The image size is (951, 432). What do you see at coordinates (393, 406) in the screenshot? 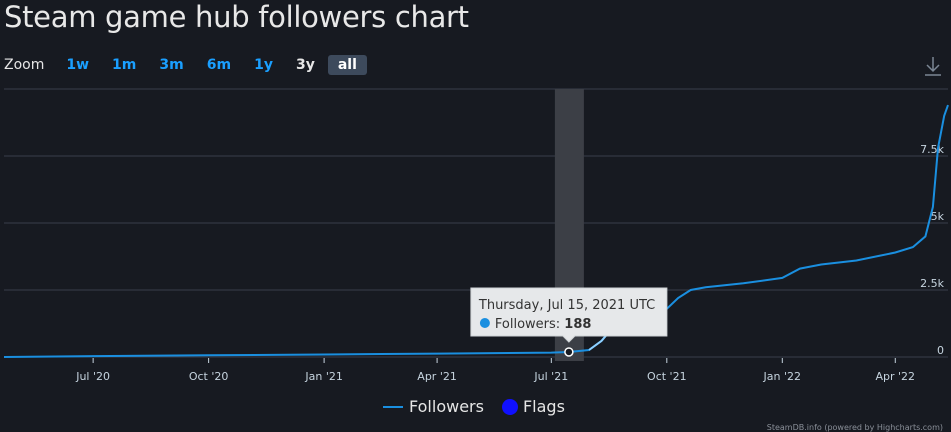
I see `legend-line-icon` at bounding box center [393, 406].